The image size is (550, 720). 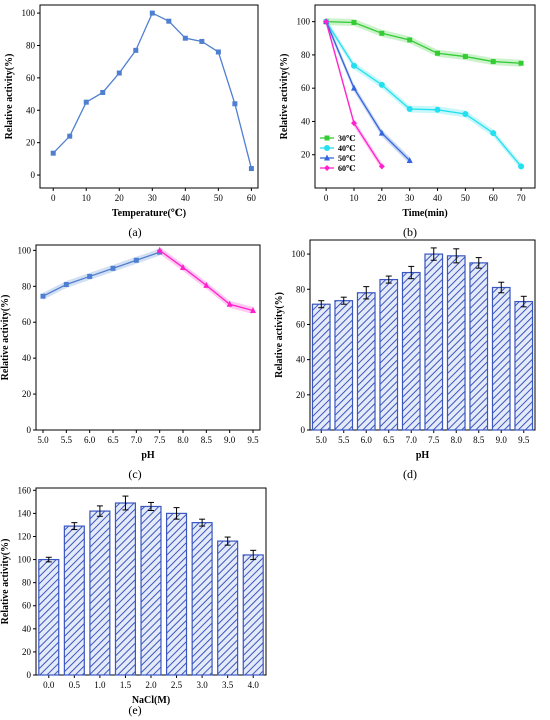 What do you see at coordinates (53, 198) in the screenshot?
I see `x-tick-label: 0` at bounding box center [53, 198].